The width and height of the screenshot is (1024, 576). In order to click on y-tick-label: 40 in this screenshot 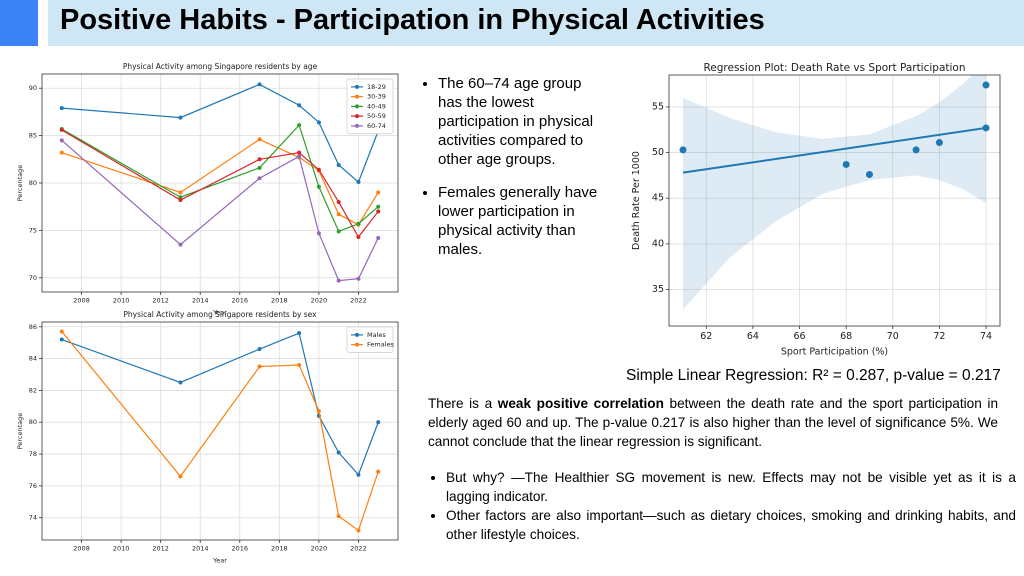, I will do `click(658, 243)`.